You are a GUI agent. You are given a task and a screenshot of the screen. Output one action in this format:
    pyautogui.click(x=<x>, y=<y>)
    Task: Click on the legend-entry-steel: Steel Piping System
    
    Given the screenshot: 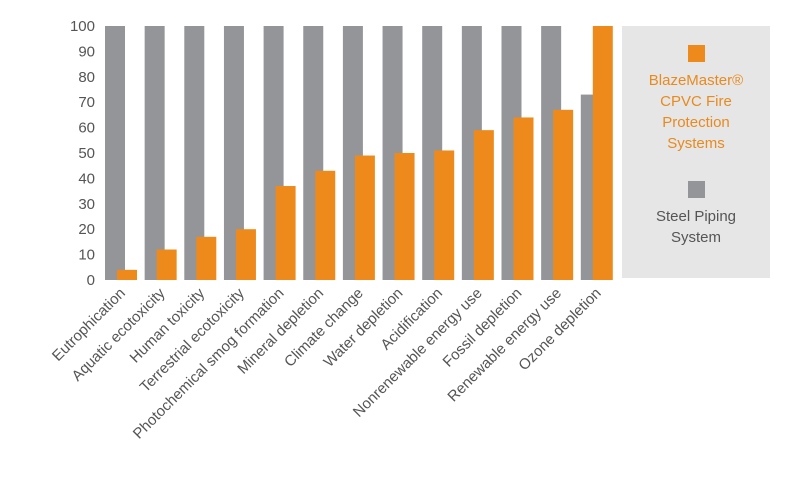 What is the action you would take?
    pyautogui.click(x=696, y=214)
    